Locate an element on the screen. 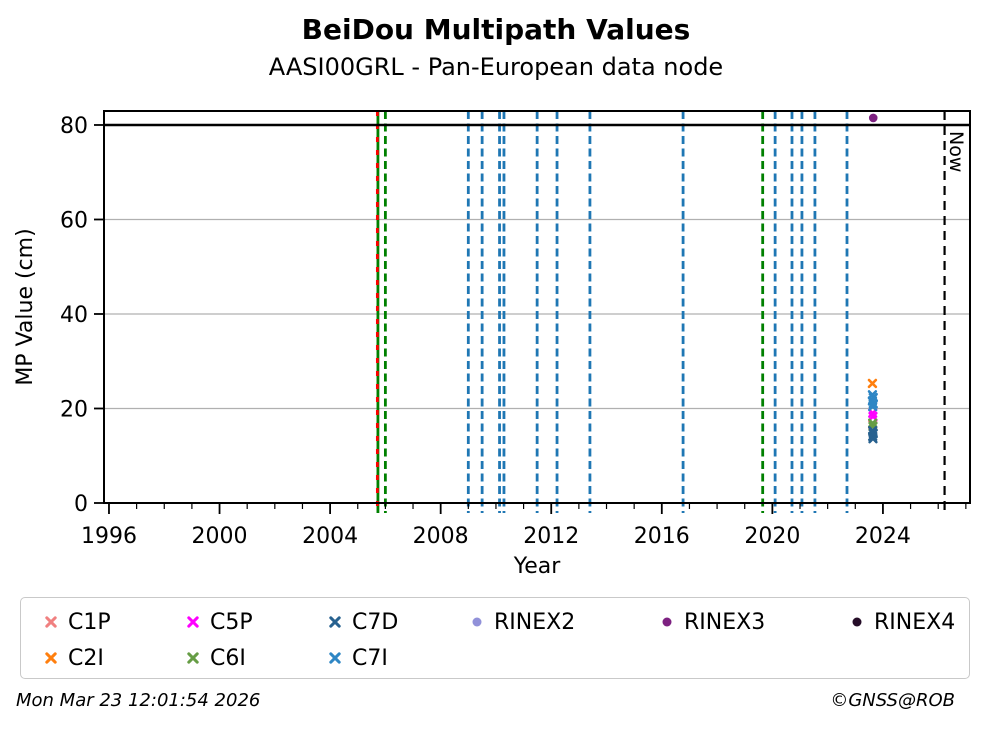  copyright-text: ©GNSS@ROB is located at coordinates (892, 700).